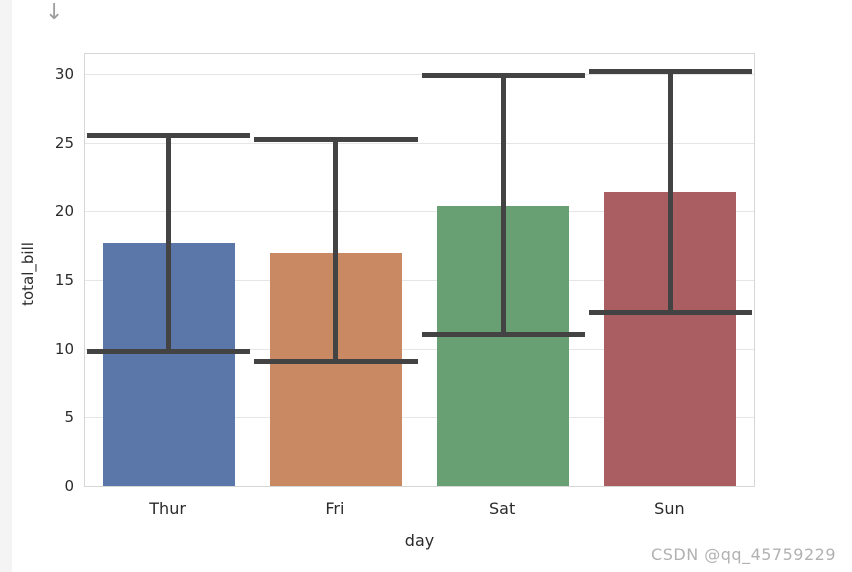  What do you see at coordinates (336, 361) in the screenshot?
I see `error-cap-bottom-fri` at bounding box center [336, 361].